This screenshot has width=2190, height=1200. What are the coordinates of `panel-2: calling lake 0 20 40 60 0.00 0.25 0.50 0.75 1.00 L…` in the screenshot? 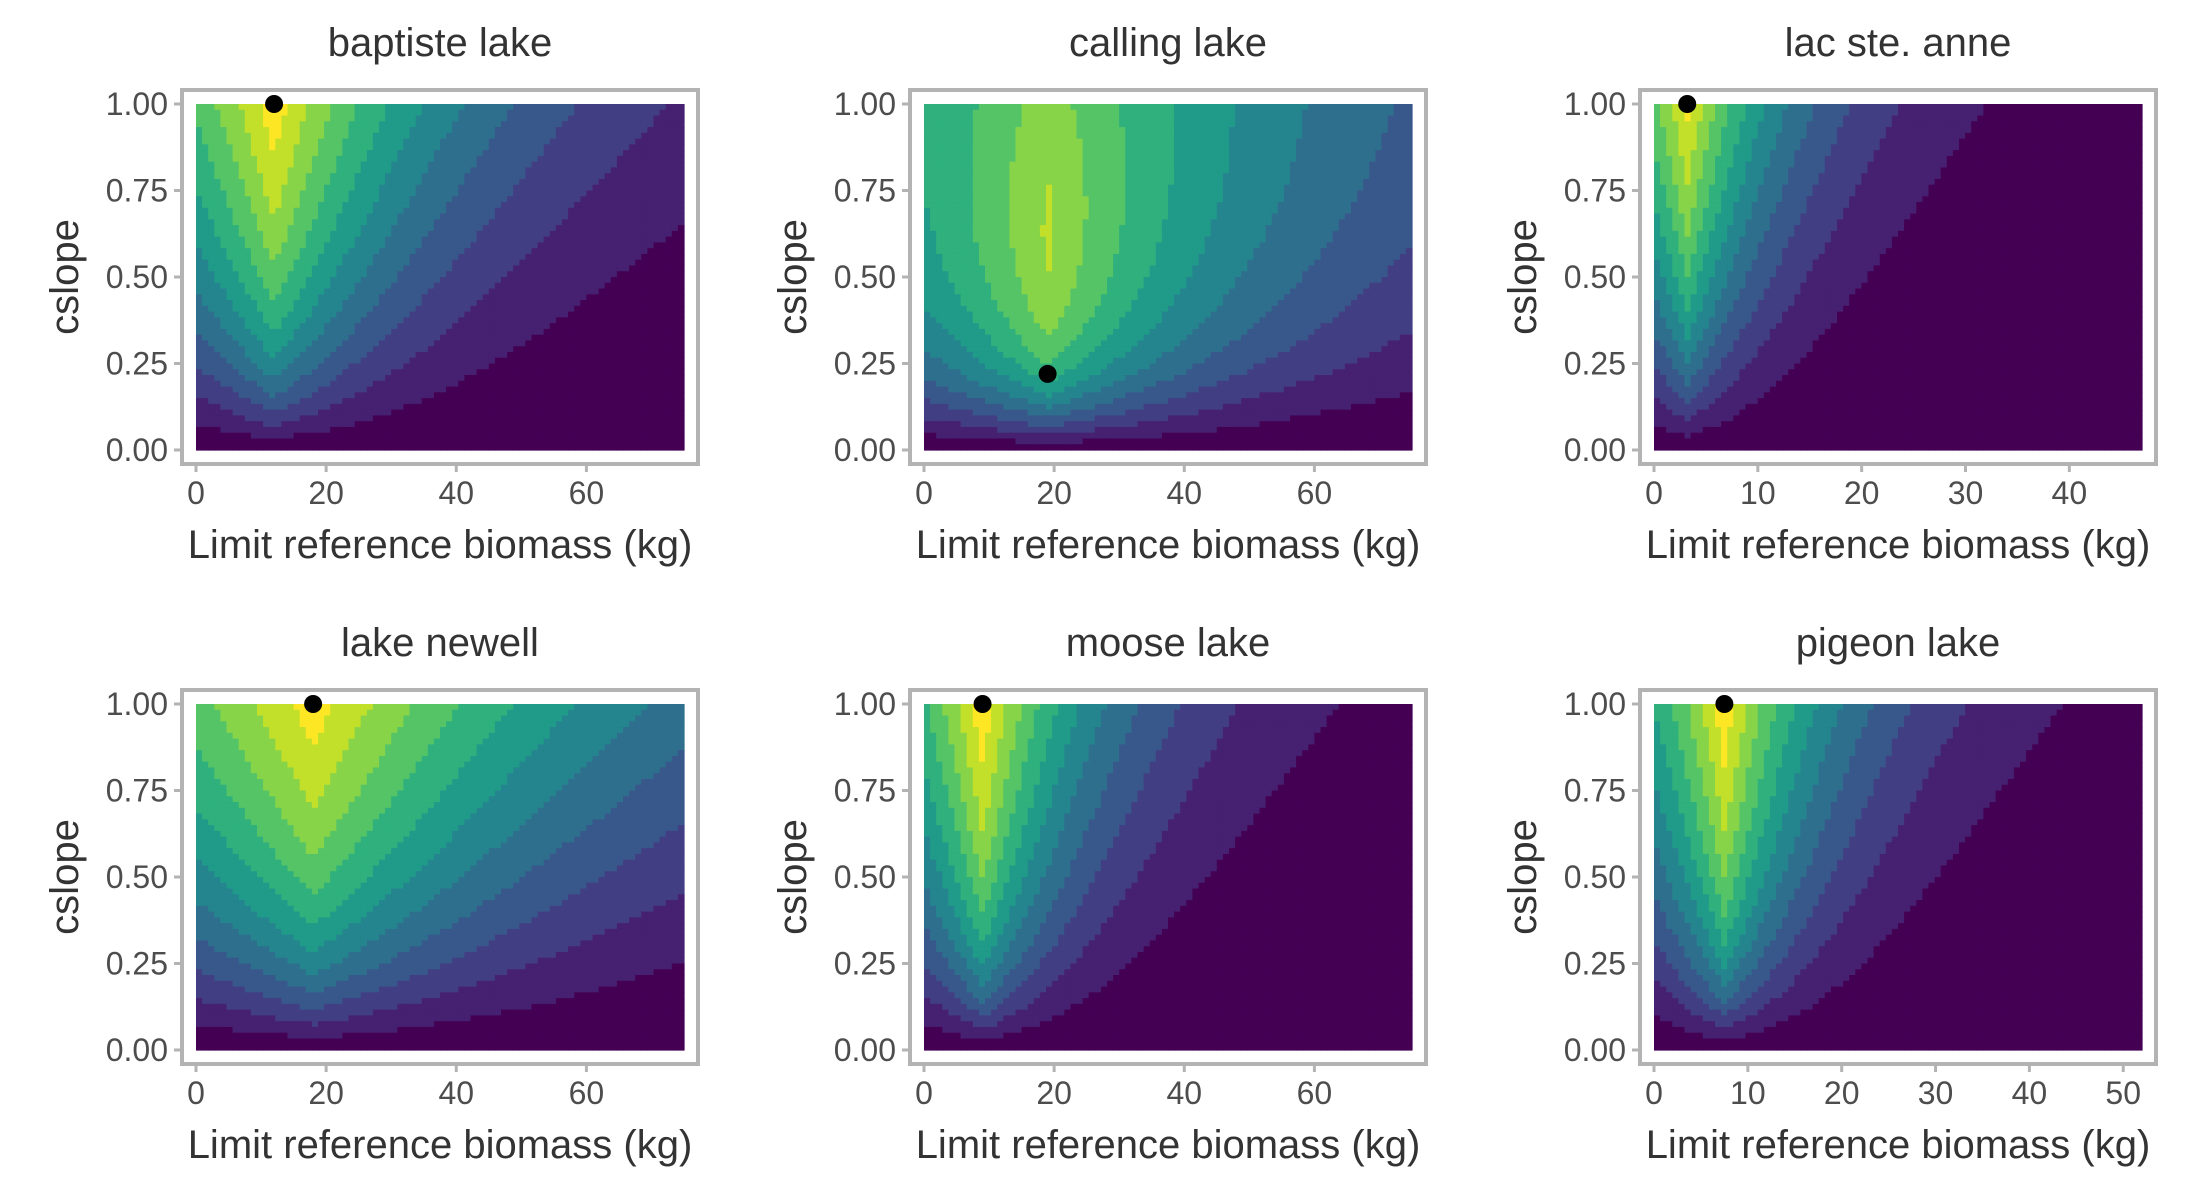 It's located at (1098, 294).